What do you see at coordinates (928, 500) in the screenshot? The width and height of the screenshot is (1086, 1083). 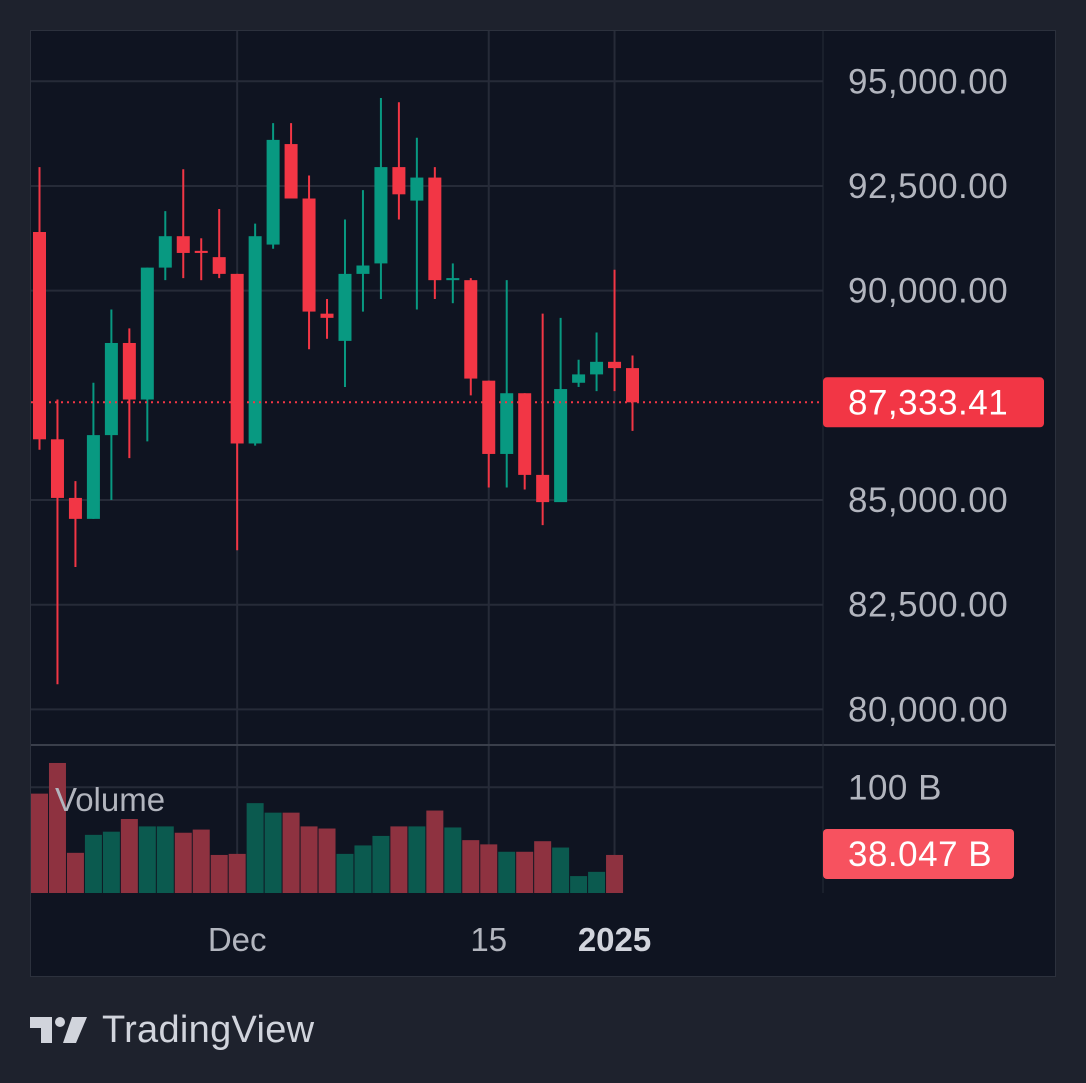 I see `price-tick-label: 85,000.00` at bounding box center [928, 500].